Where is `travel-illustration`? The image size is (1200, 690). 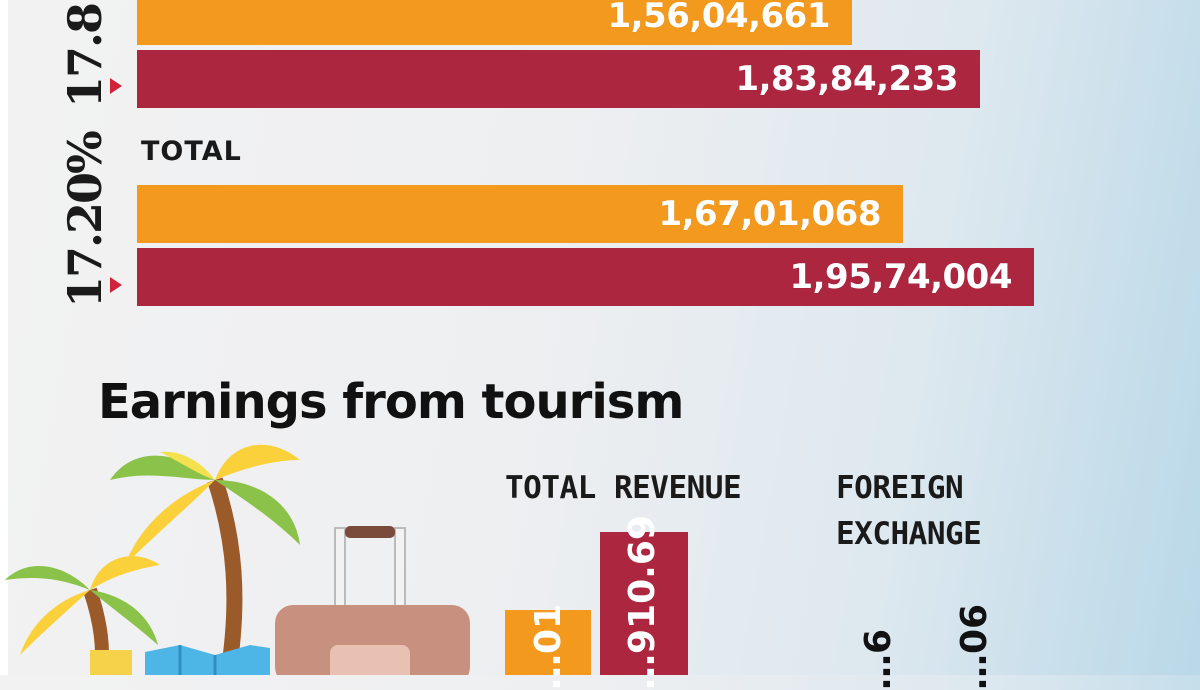
travel-illustration is located at coordinates (237, 559).